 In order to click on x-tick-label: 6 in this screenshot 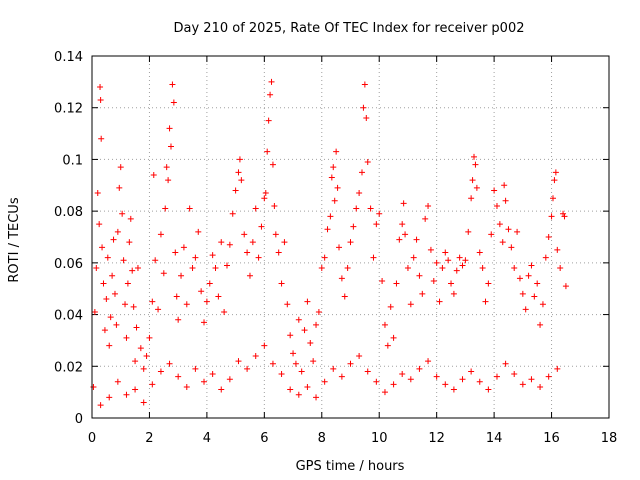, I will do `click(264, 438)`.